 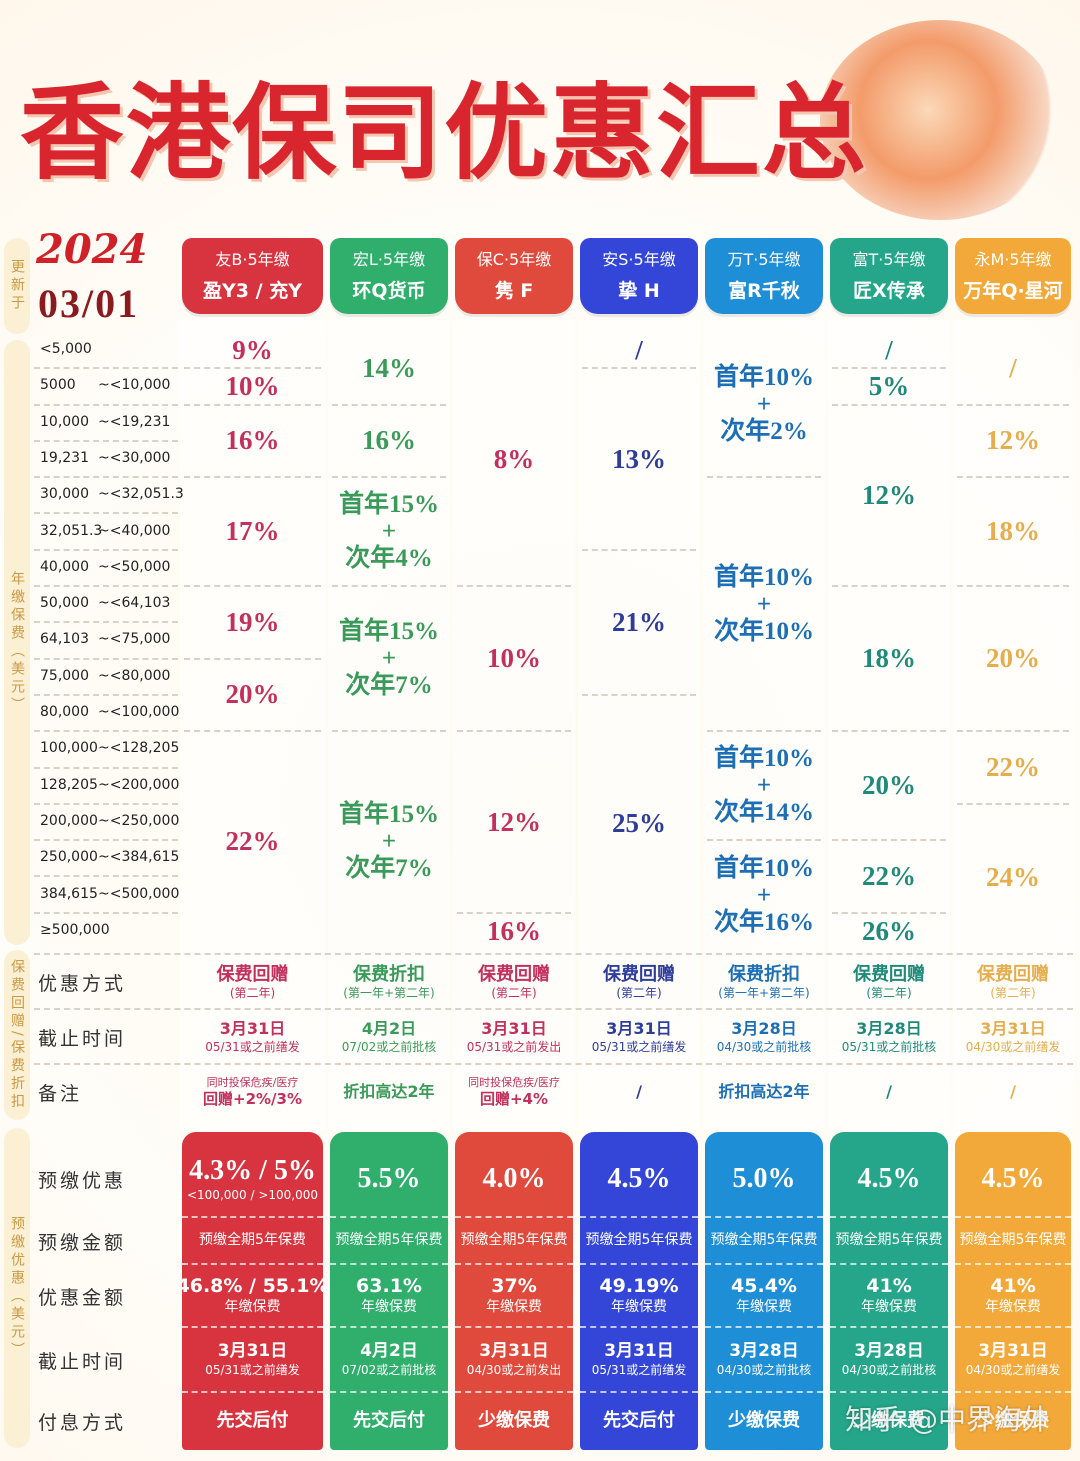 I want to click on prepay-cell: 5.0%, so click(x=764, y=1179).